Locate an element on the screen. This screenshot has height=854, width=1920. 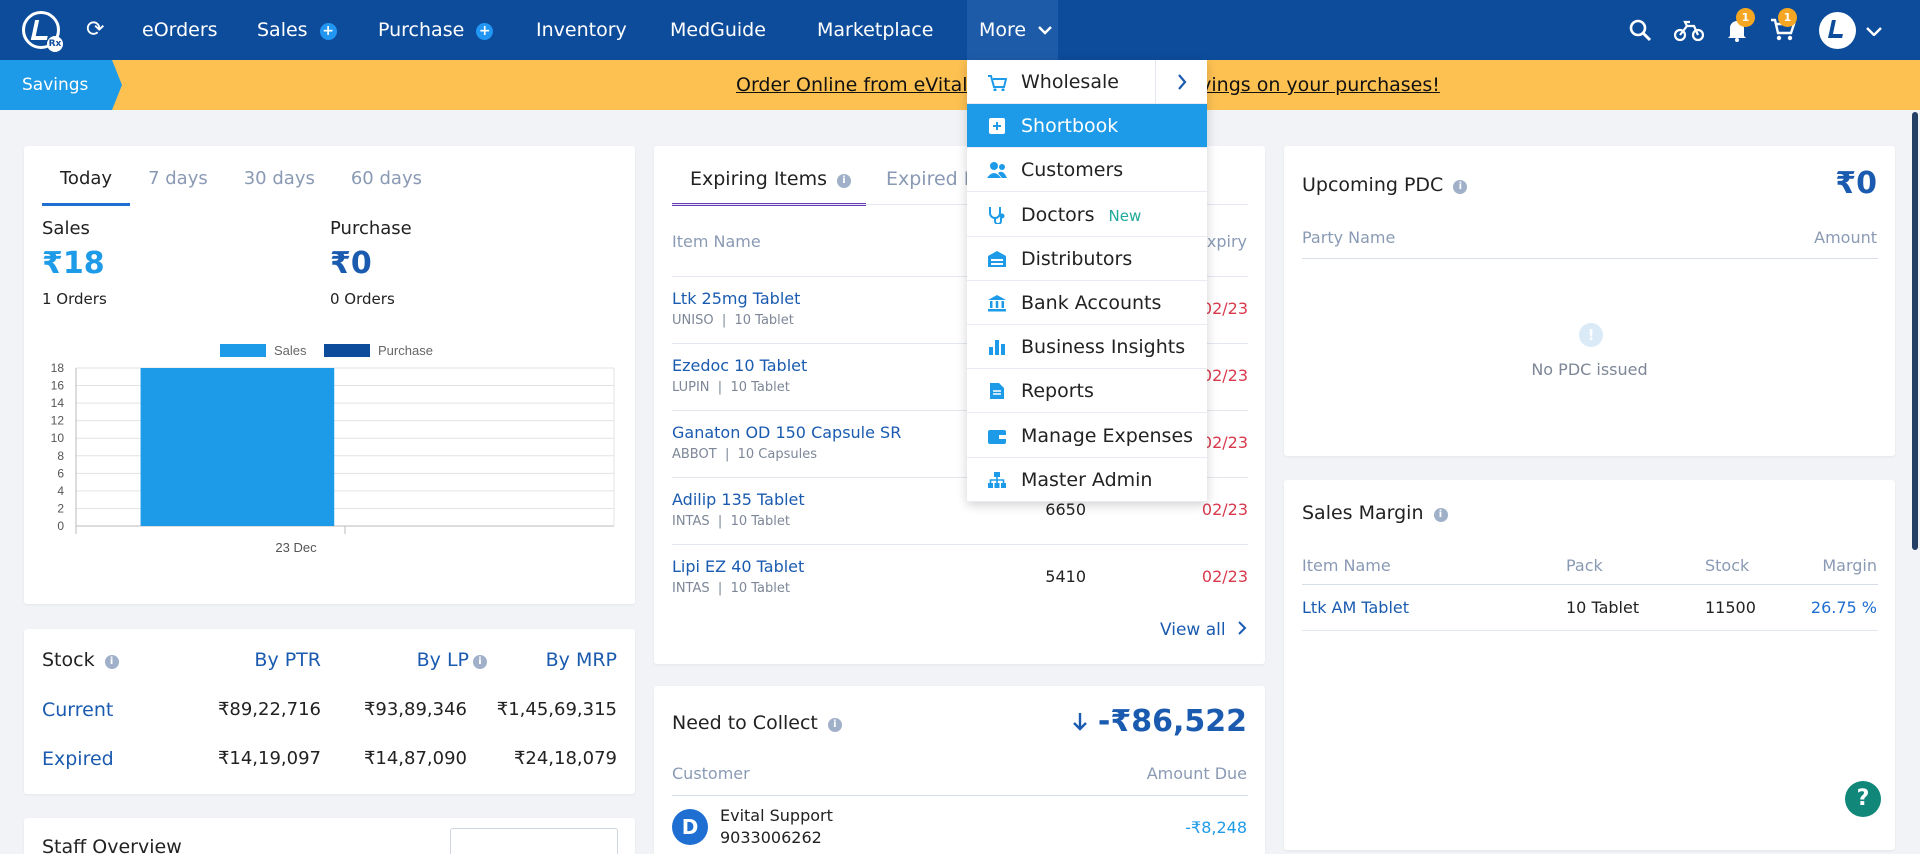
stock-col-ptr: By PTR is located at coordinates (287, 660).